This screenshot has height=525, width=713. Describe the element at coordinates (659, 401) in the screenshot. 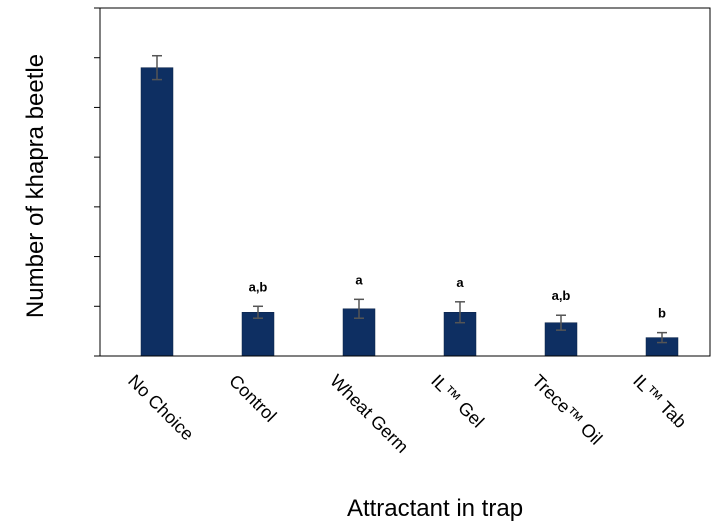

I see `x-tick-label-5: IL™ Tab` at that location.